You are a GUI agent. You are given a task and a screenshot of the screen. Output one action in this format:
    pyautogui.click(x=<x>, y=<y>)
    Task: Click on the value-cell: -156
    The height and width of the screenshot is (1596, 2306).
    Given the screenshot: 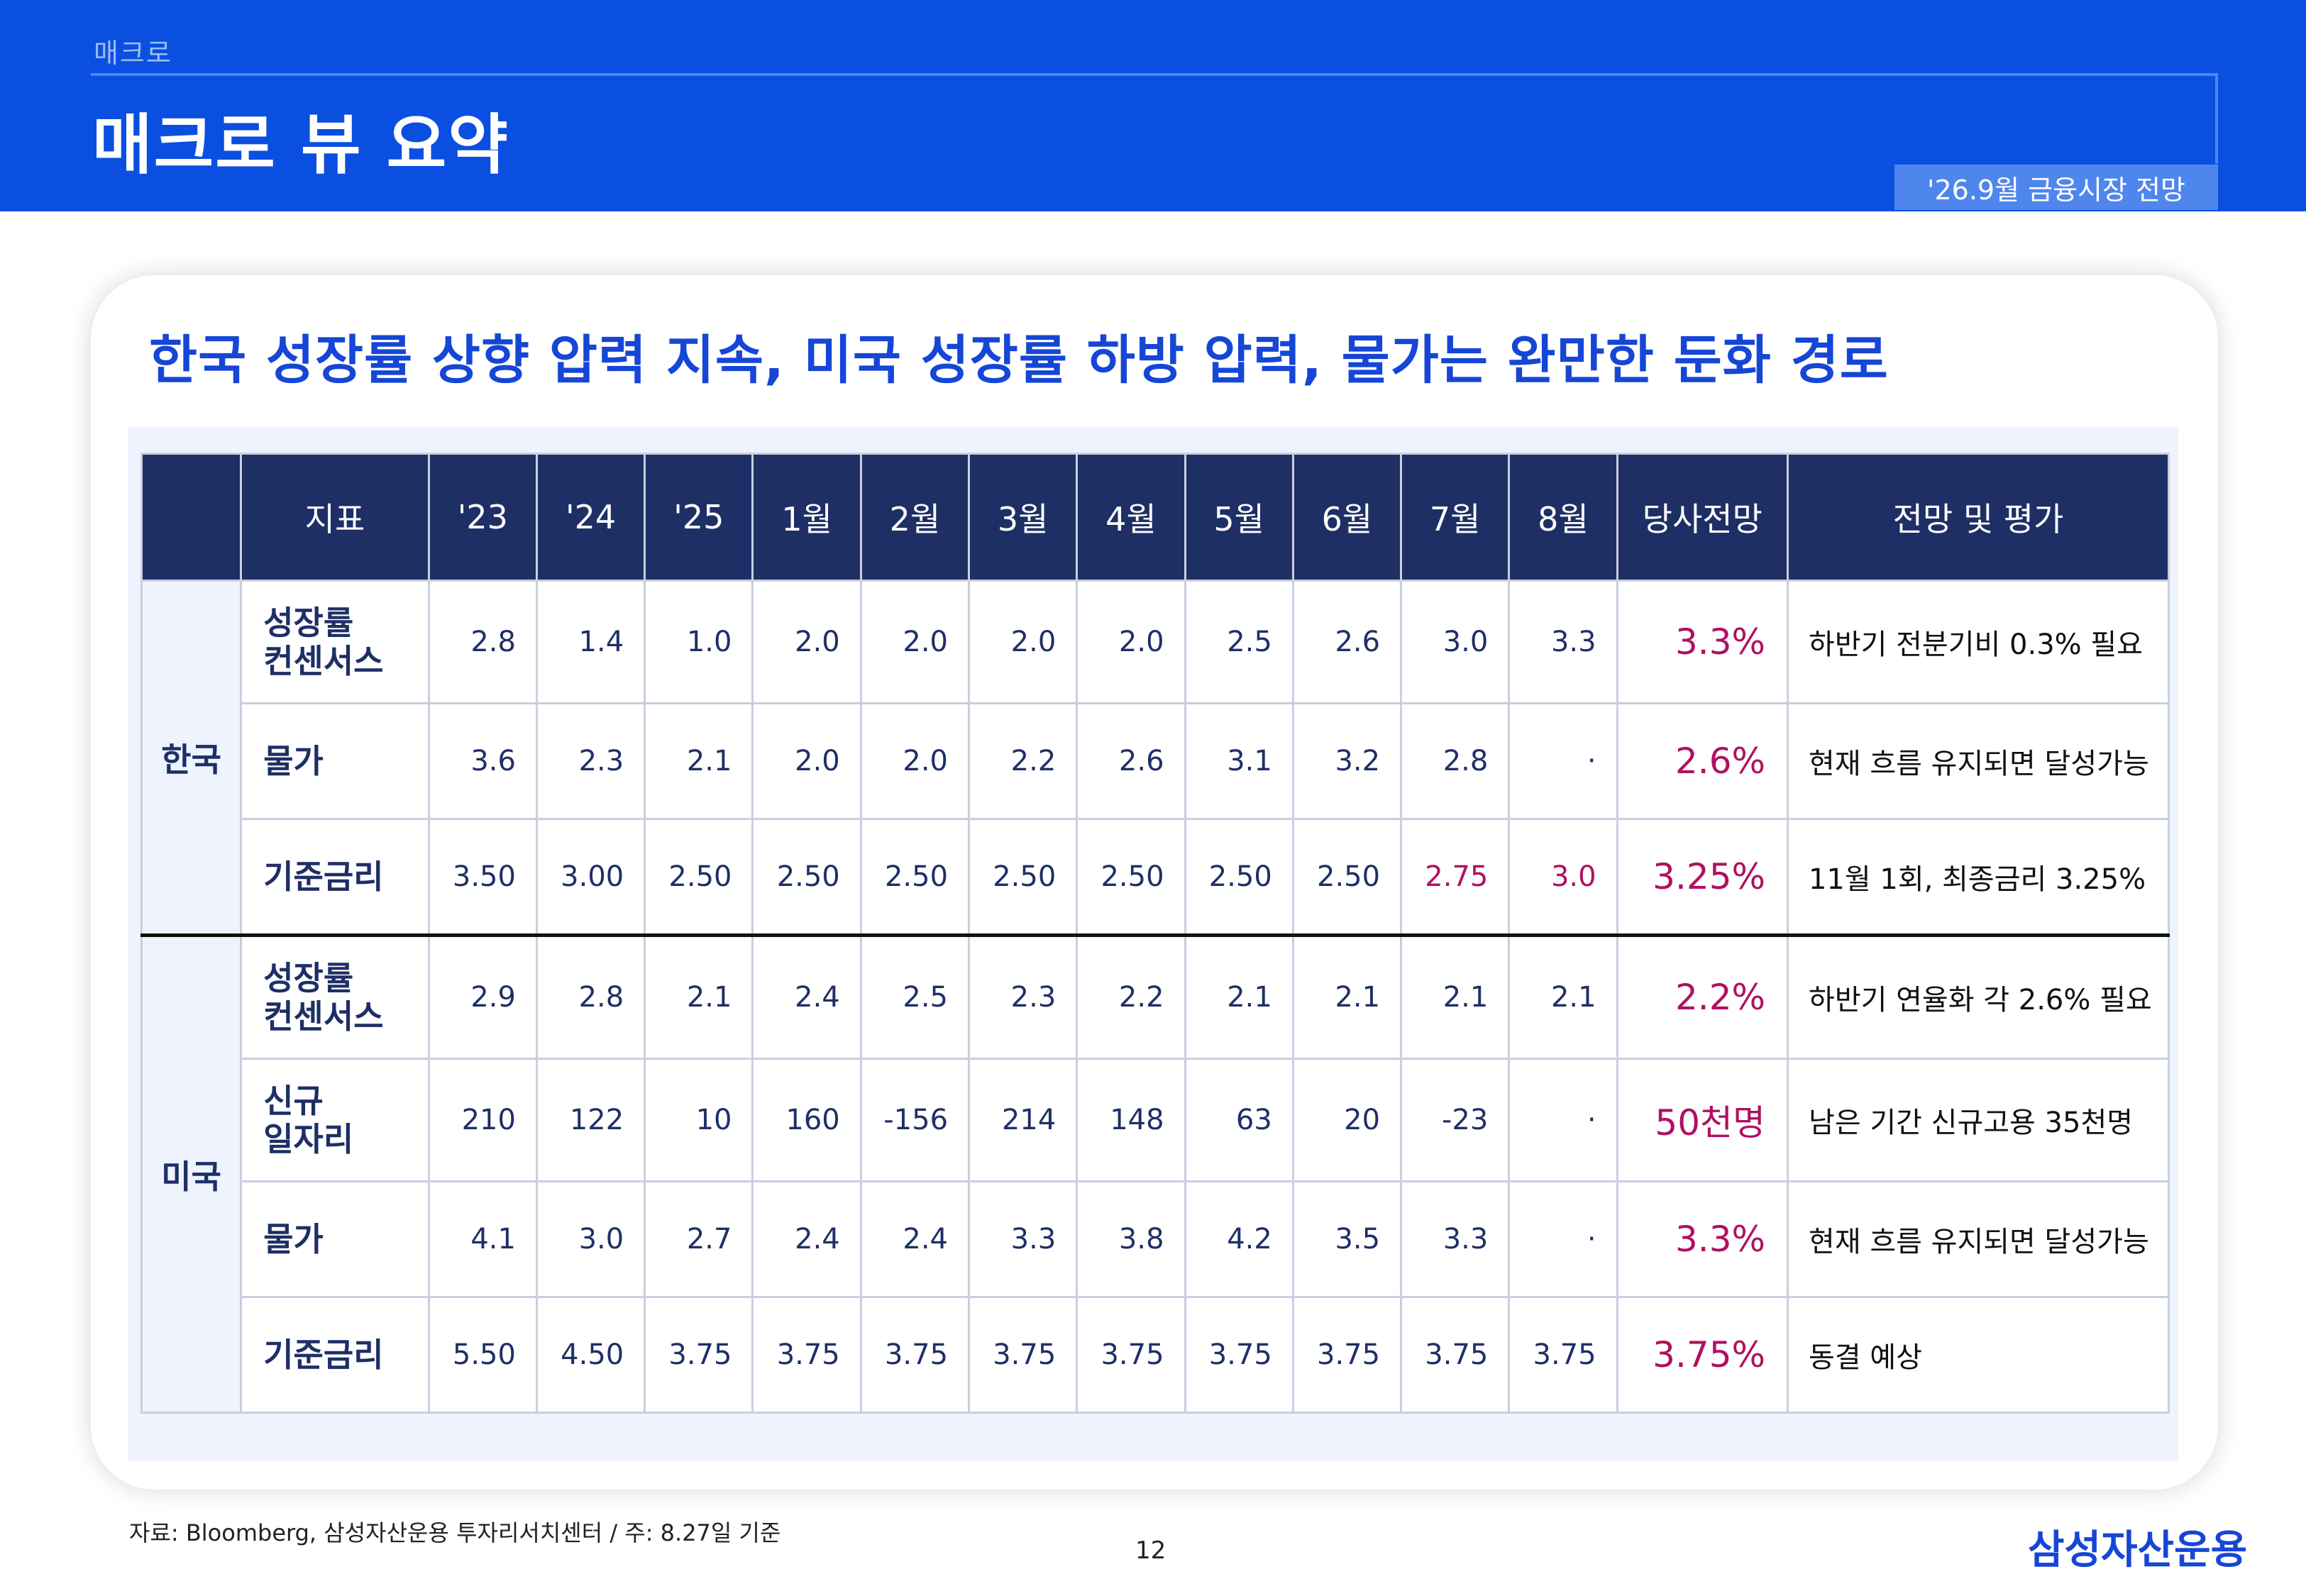 What is the action you would take?
    pyautogui.click(x=915, y=1120)
    